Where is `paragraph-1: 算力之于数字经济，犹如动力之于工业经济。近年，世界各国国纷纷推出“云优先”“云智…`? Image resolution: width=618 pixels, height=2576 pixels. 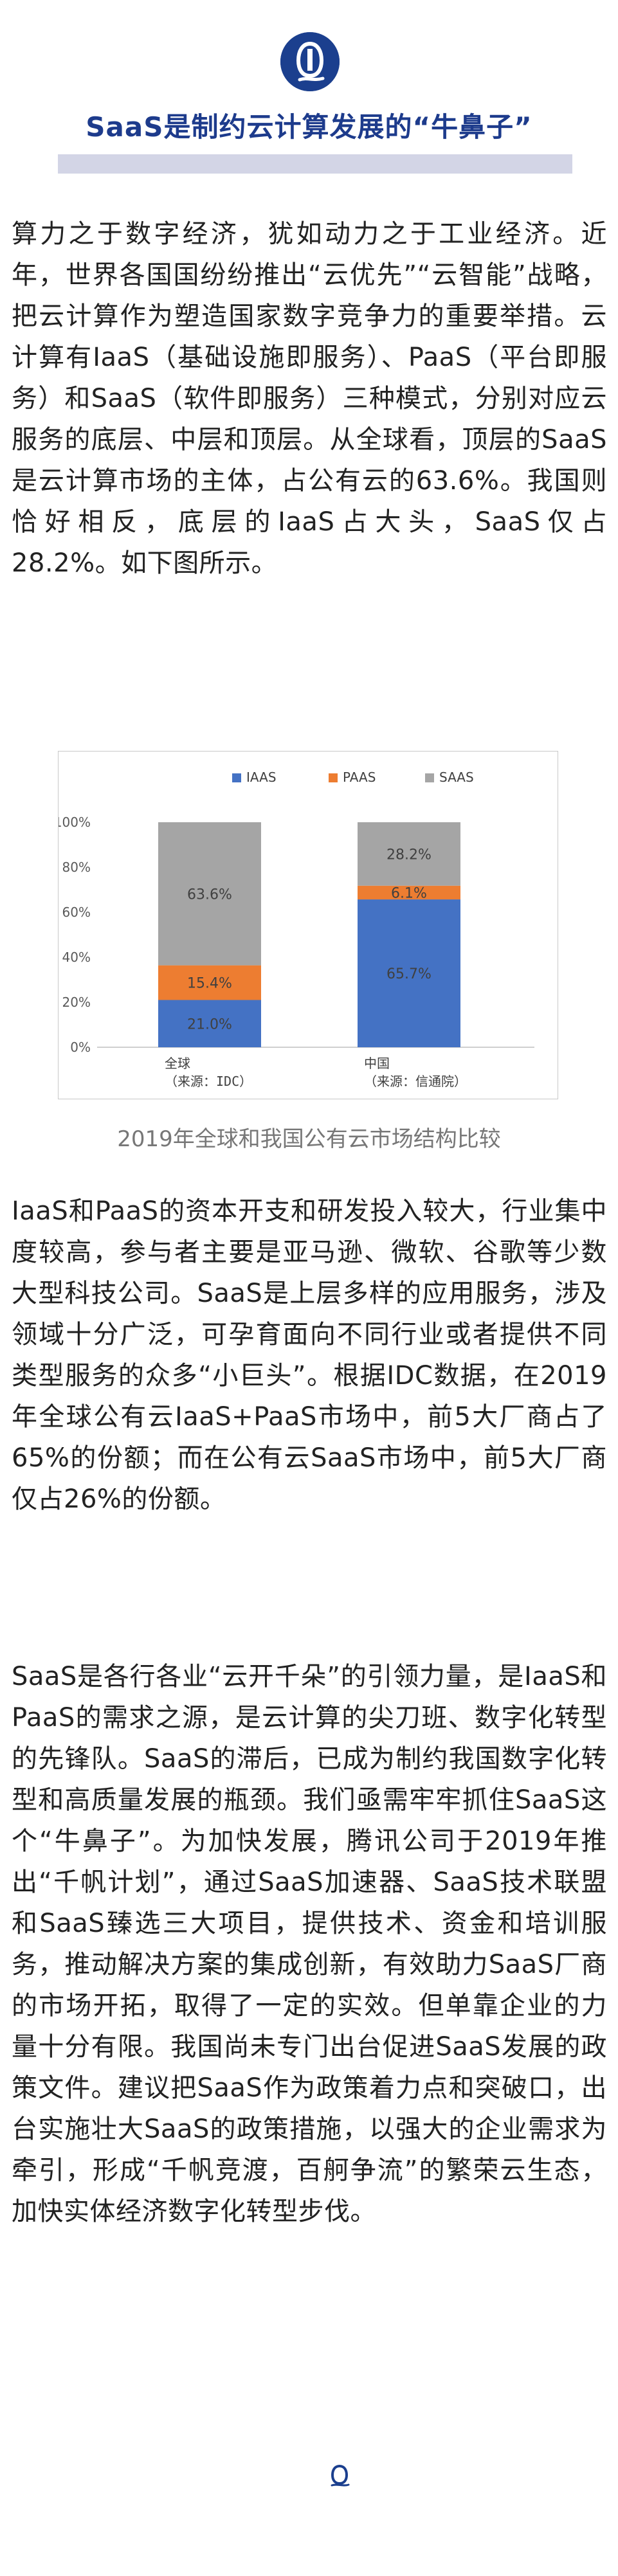 paragraph-1: 算力之于数字经济，犹如动力之于工业经济。近年，世界各国国纷纷推出“云优先”“云智… is located at coordinates (309, 398).